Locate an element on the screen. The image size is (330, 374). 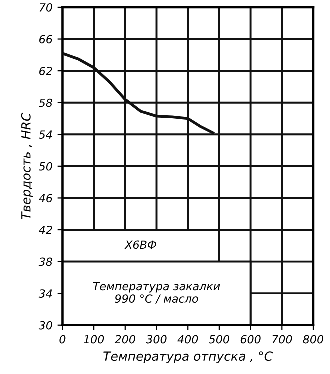
y-tick-label: 54 is located at coordinates (45, 135).